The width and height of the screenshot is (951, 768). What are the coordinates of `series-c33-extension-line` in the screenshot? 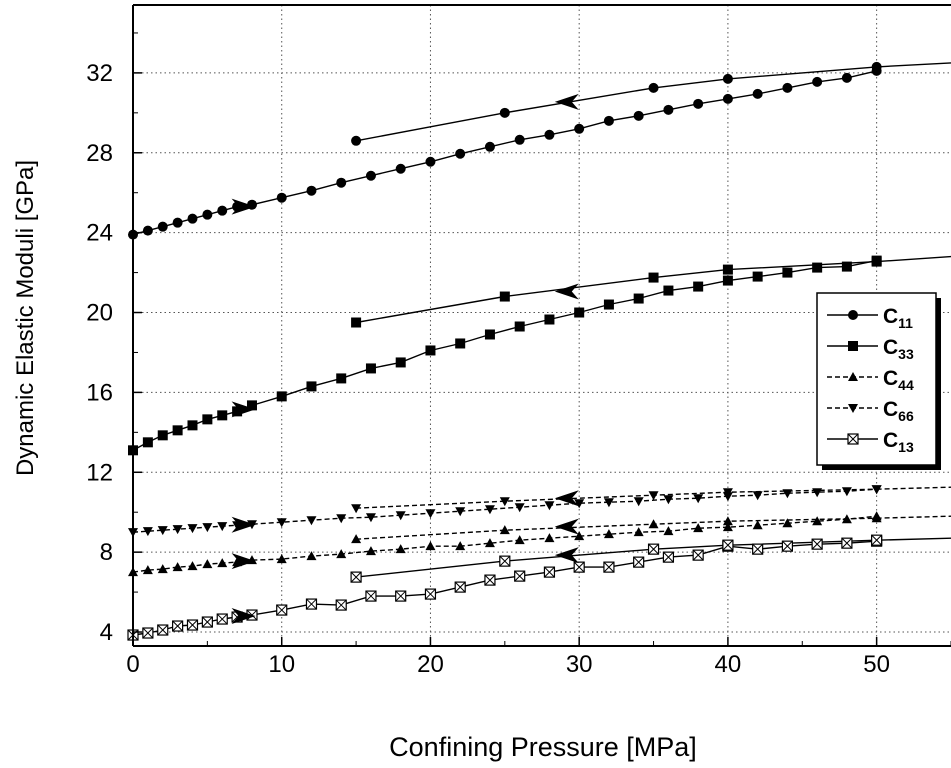 It's located at (913, 259).